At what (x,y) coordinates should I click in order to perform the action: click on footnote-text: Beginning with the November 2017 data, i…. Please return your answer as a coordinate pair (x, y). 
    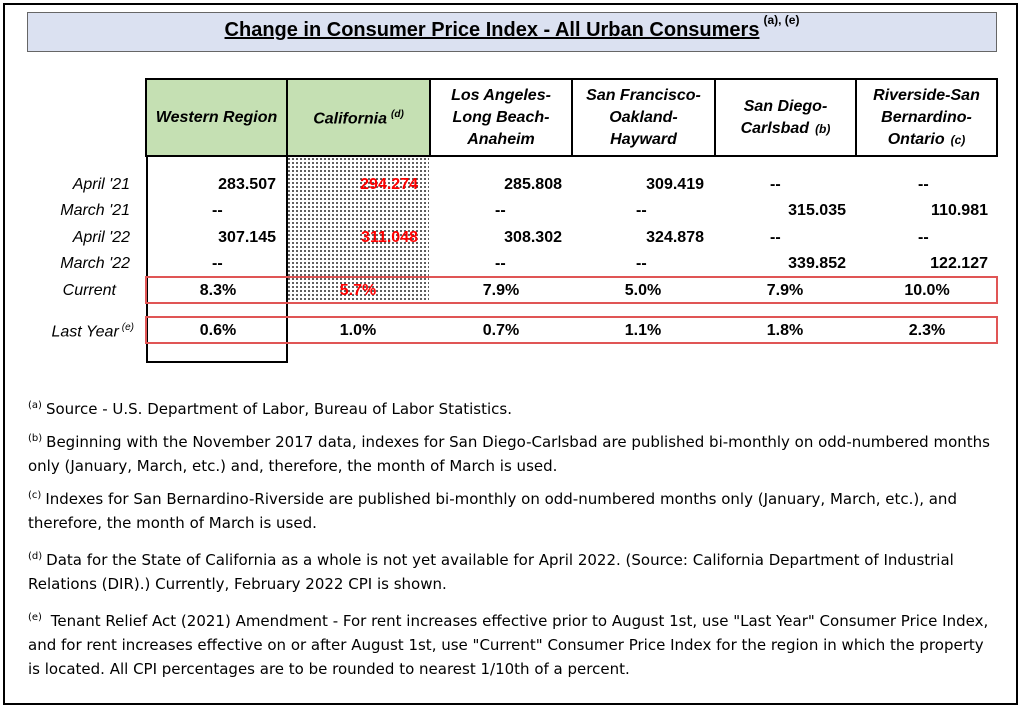
    Looking at the image, I should click on (509, 454).